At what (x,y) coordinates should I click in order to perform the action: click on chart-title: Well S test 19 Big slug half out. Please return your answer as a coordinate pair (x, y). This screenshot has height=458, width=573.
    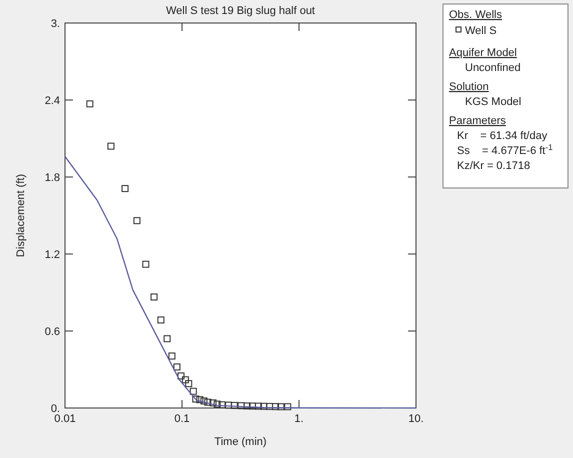
    Looking at the image, I should click on (240, 11).